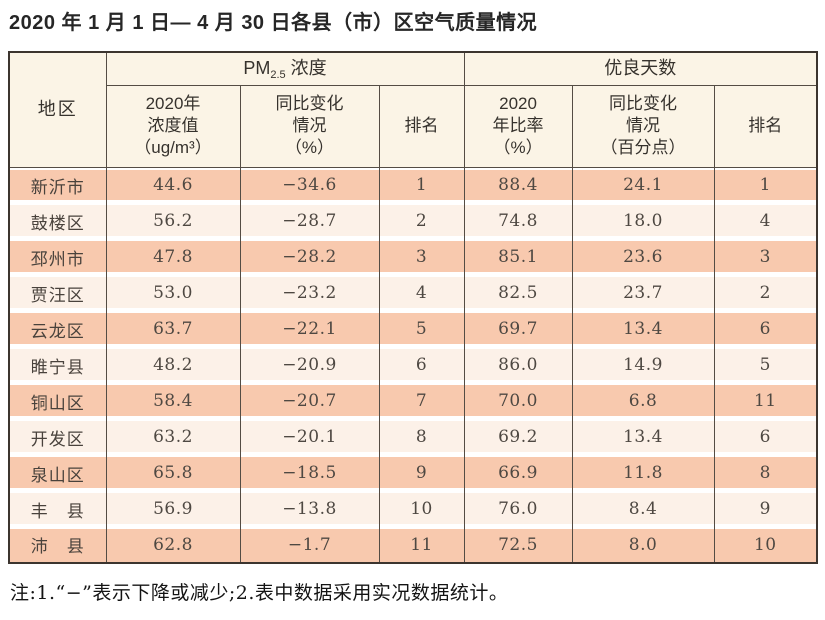  Describe the element at coordinates (309, 473) in the screenshot. I see `pm-change-cell: −18.5` at that location.